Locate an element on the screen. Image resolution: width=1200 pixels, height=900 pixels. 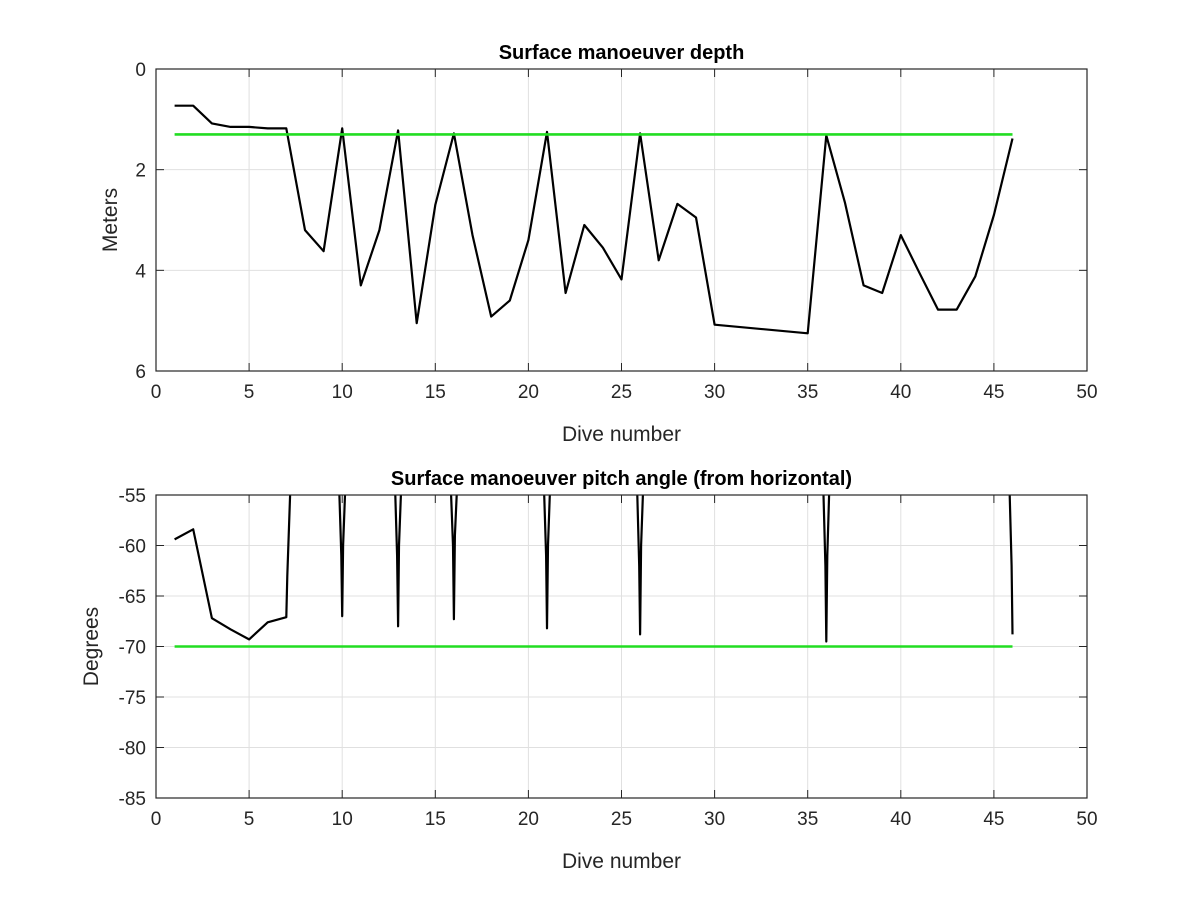
y-tick-label: -60 is located at coordinates (132, 547).